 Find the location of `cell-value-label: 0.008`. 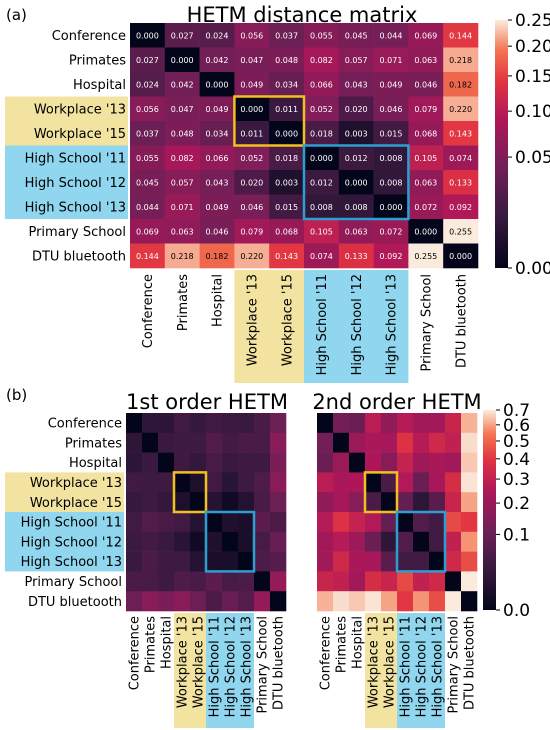

cell-value-label: 0.008 is located at coordinates (321, 207).